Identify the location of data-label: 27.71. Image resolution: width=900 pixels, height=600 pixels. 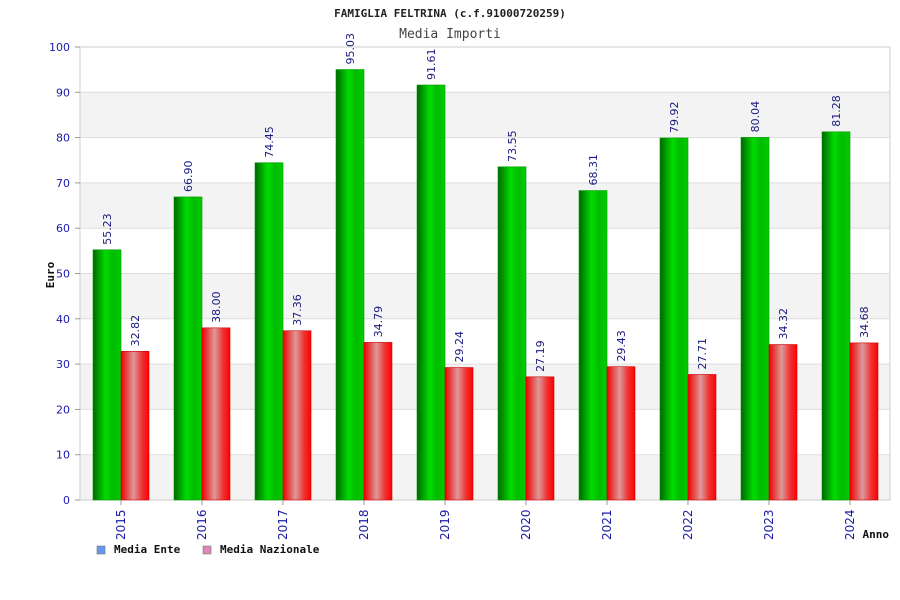
(702, 354).